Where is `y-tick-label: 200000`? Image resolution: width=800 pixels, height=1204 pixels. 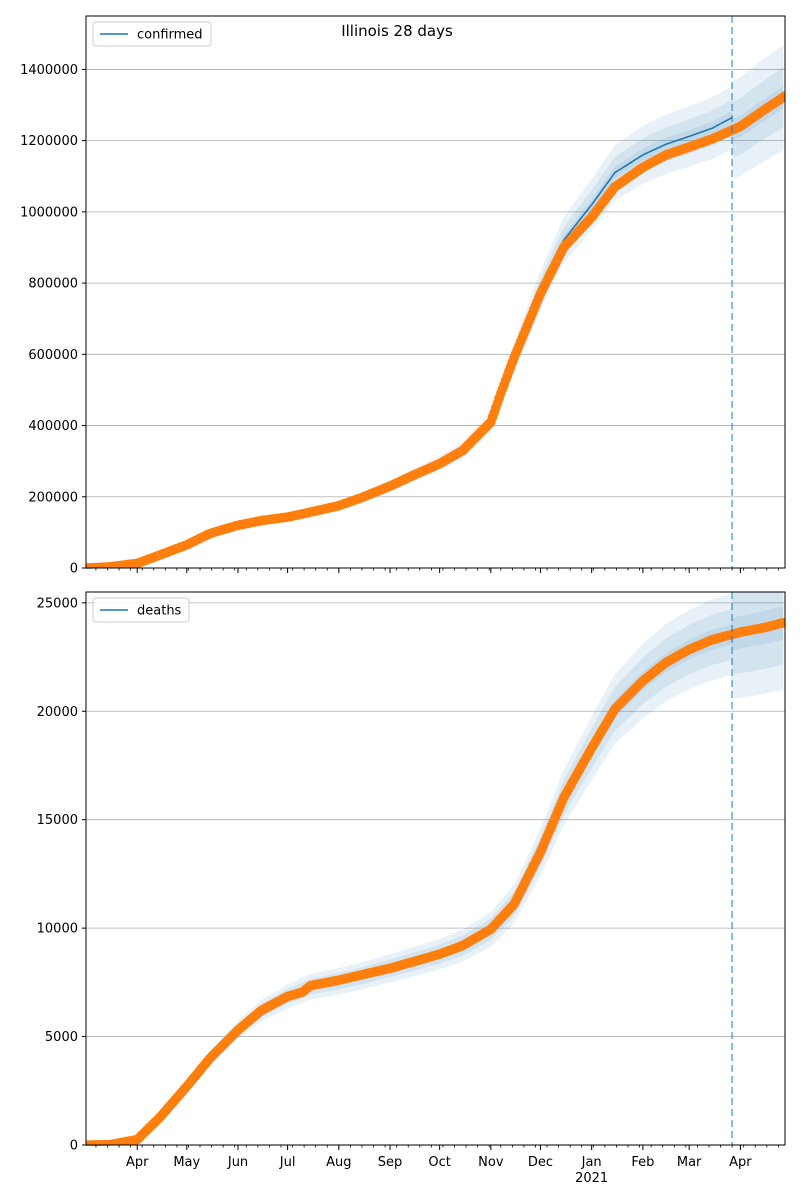 y-tick-label: 200000 is located at coordinates (53, 497).